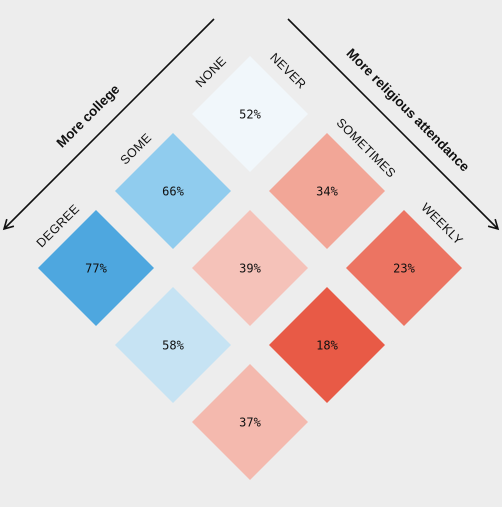 The image size is (502, 507). I want to click on cell-value-label: 77%, so click(96, 269).